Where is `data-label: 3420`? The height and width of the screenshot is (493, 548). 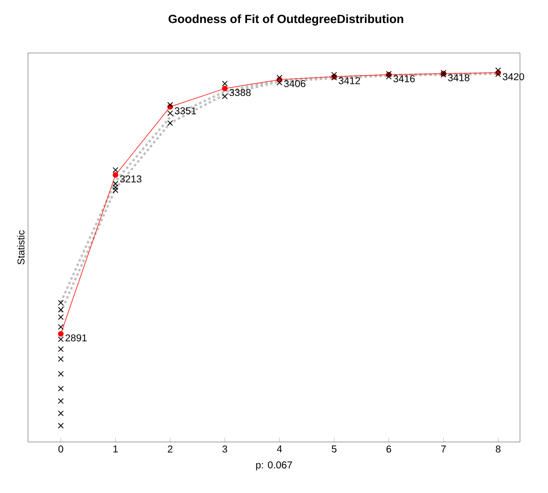 data-label: 3420 is located at coordinates (513, 76).